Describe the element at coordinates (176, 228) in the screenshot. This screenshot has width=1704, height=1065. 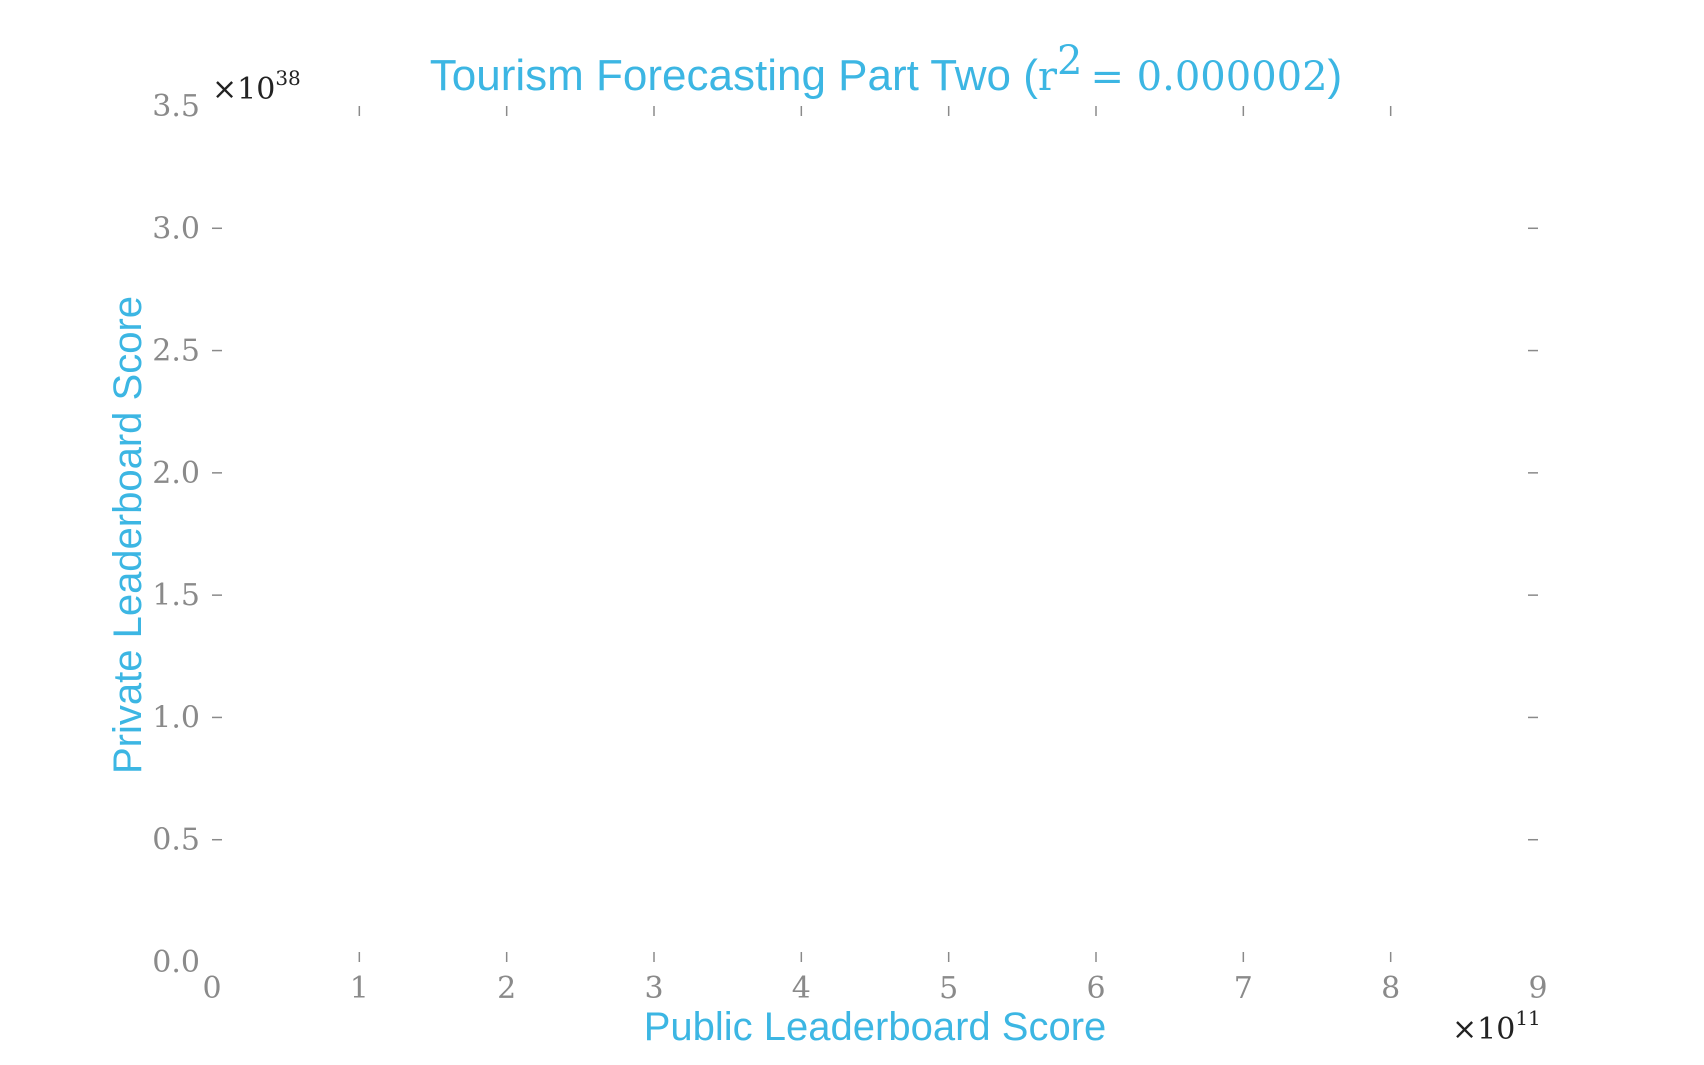
I see `y-tick-label: 3.0` at that location.